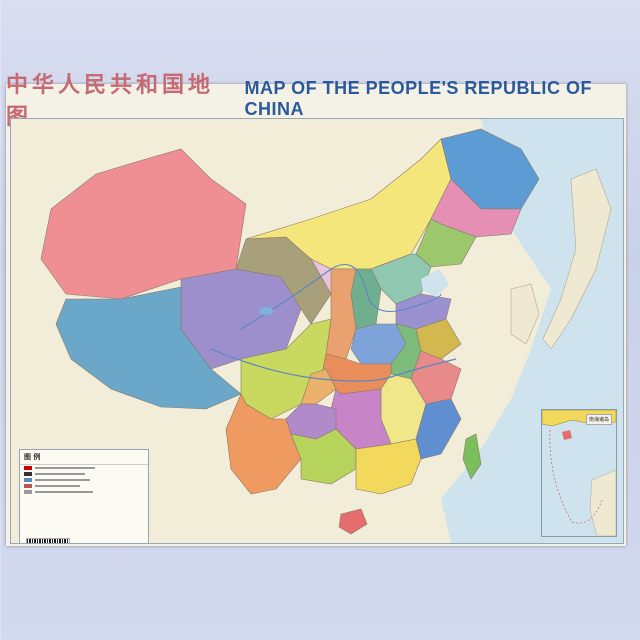  I want to click on yellow-river, so click(341, 297).